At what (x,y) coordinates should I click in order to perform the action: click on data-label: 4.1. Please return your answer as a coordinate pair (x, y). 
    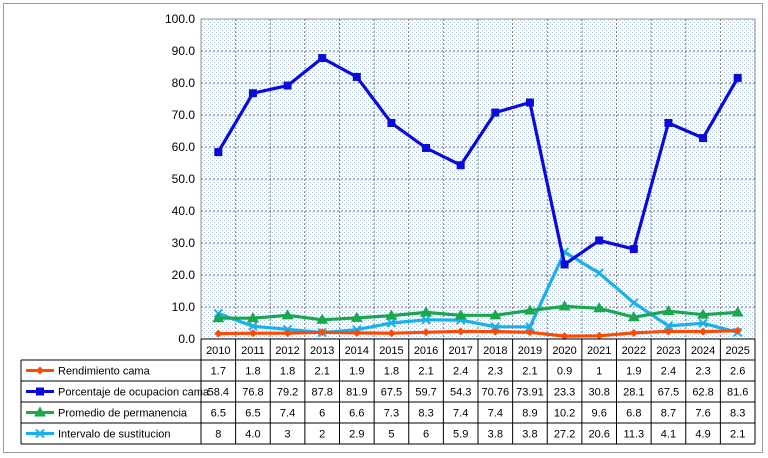
    Looking at the image, I should click on (668, 435).